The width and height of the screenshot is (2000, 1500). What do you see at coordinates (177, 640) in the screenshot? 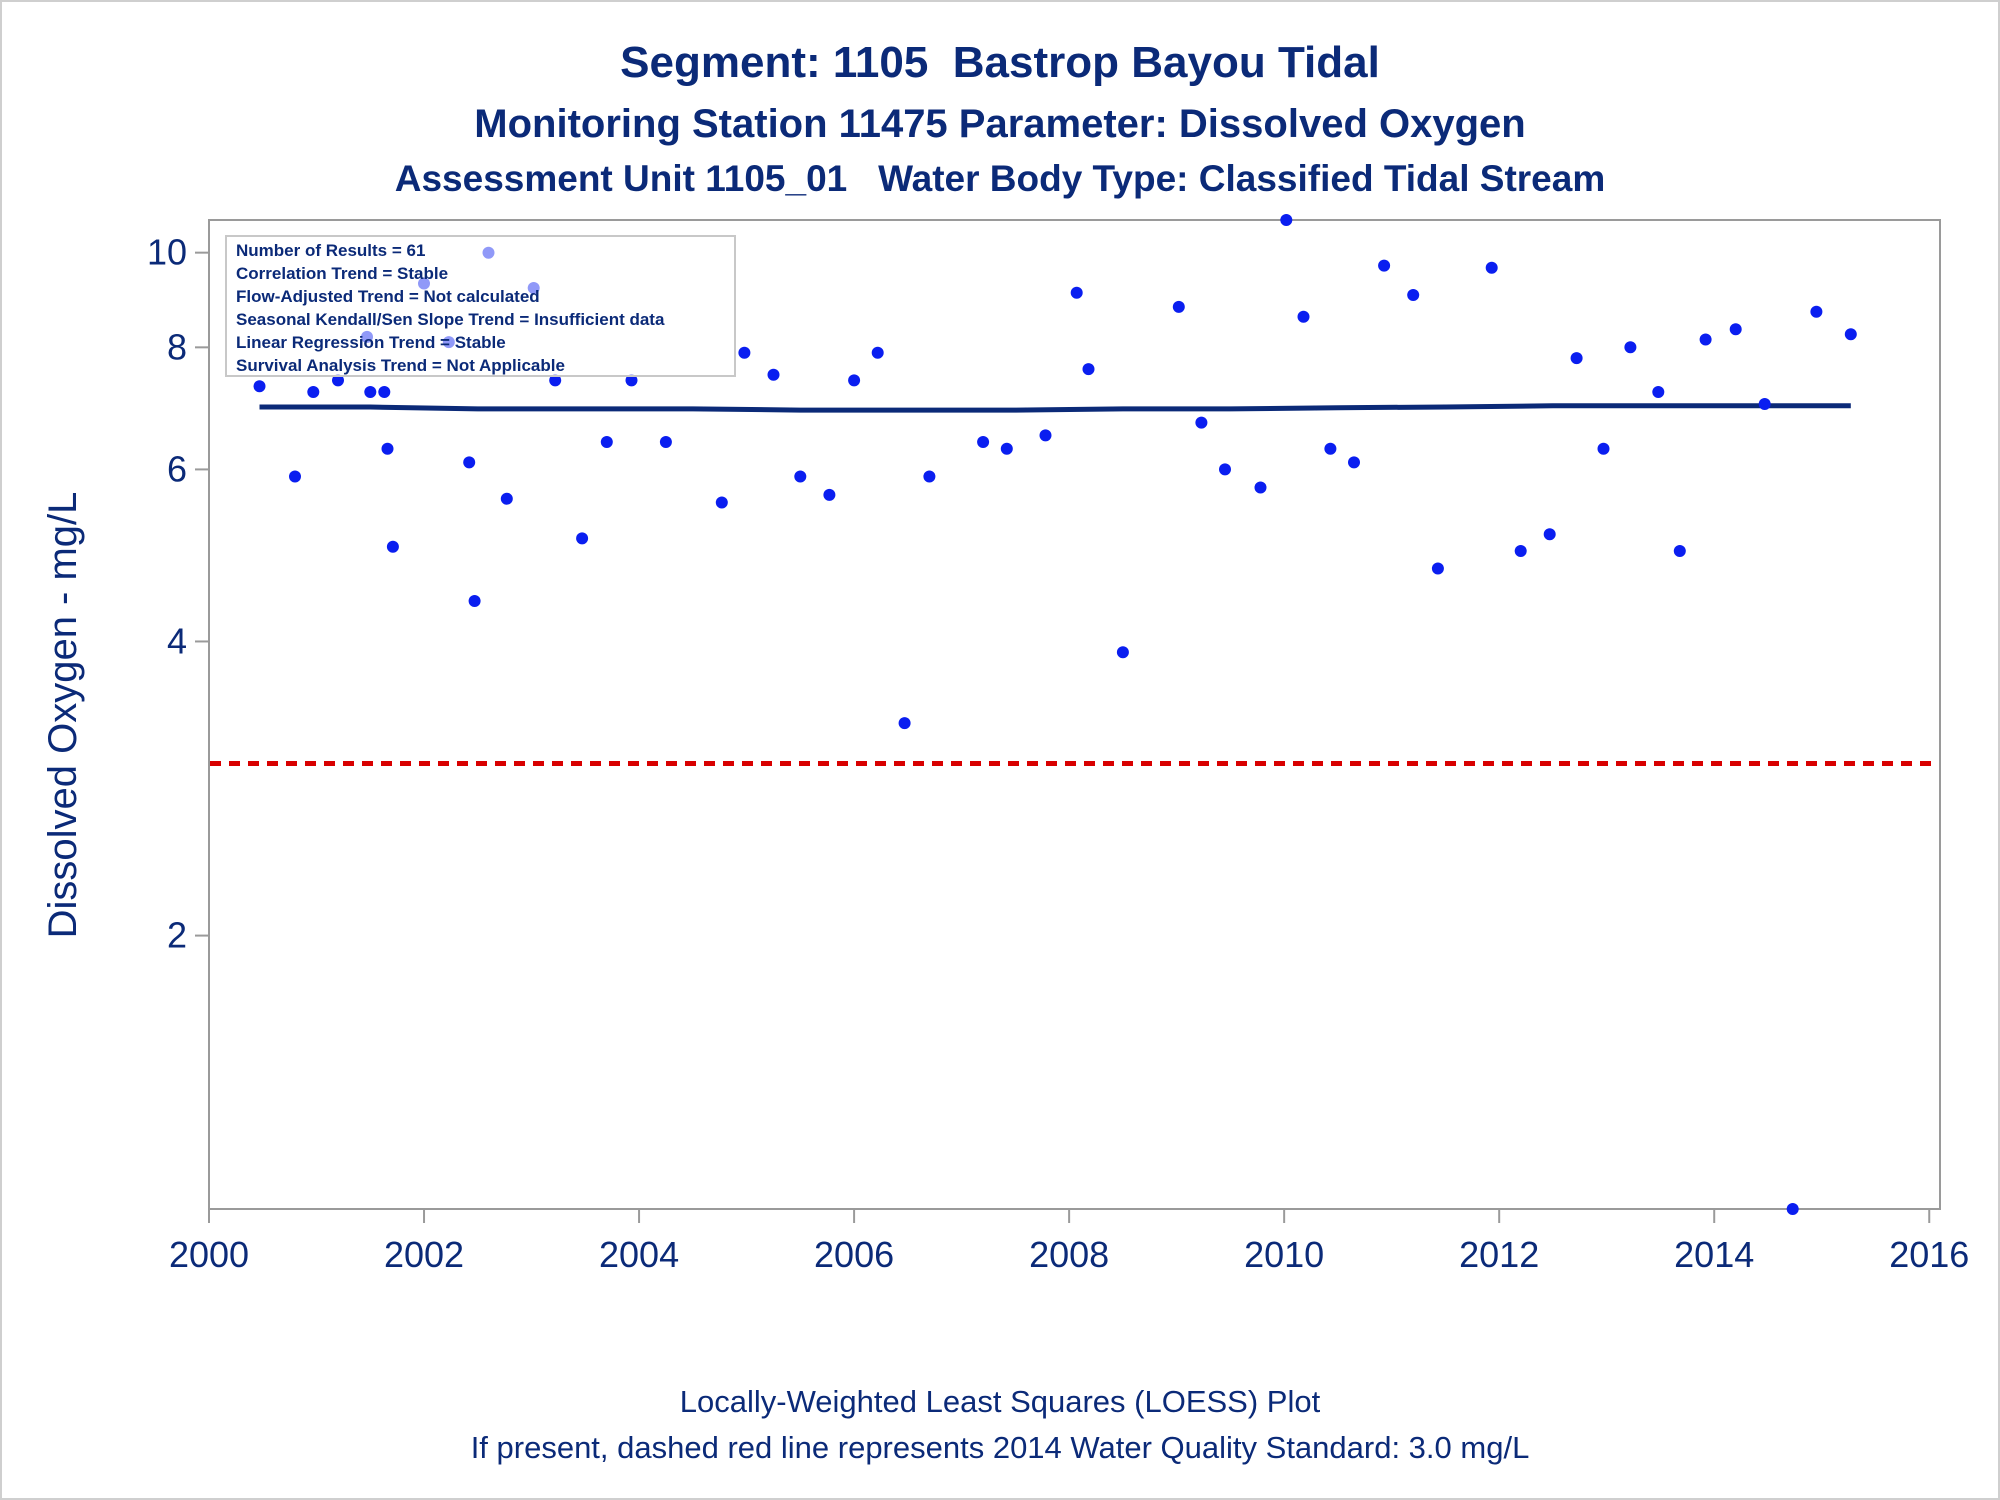
I see `y-tick-label-4: 4` at bounding box center [177, 640].